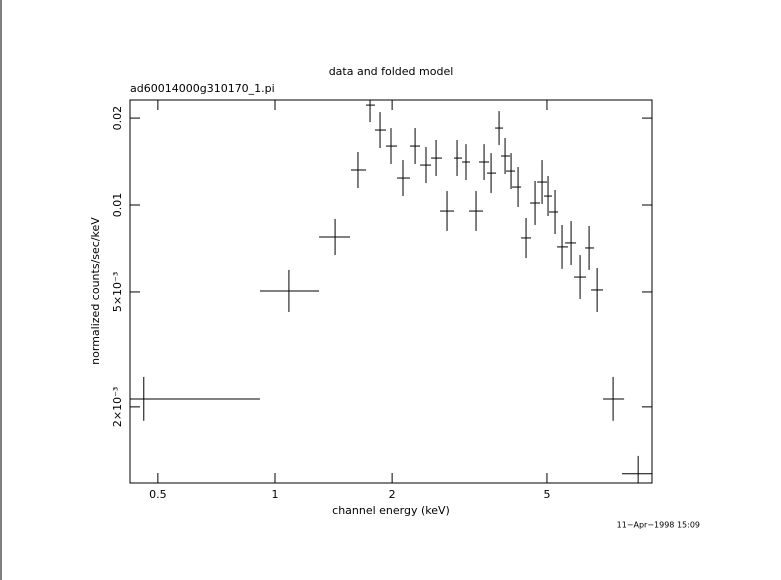  I want to click on y-tick-label: 2×10⁻³, so click(117, 407).